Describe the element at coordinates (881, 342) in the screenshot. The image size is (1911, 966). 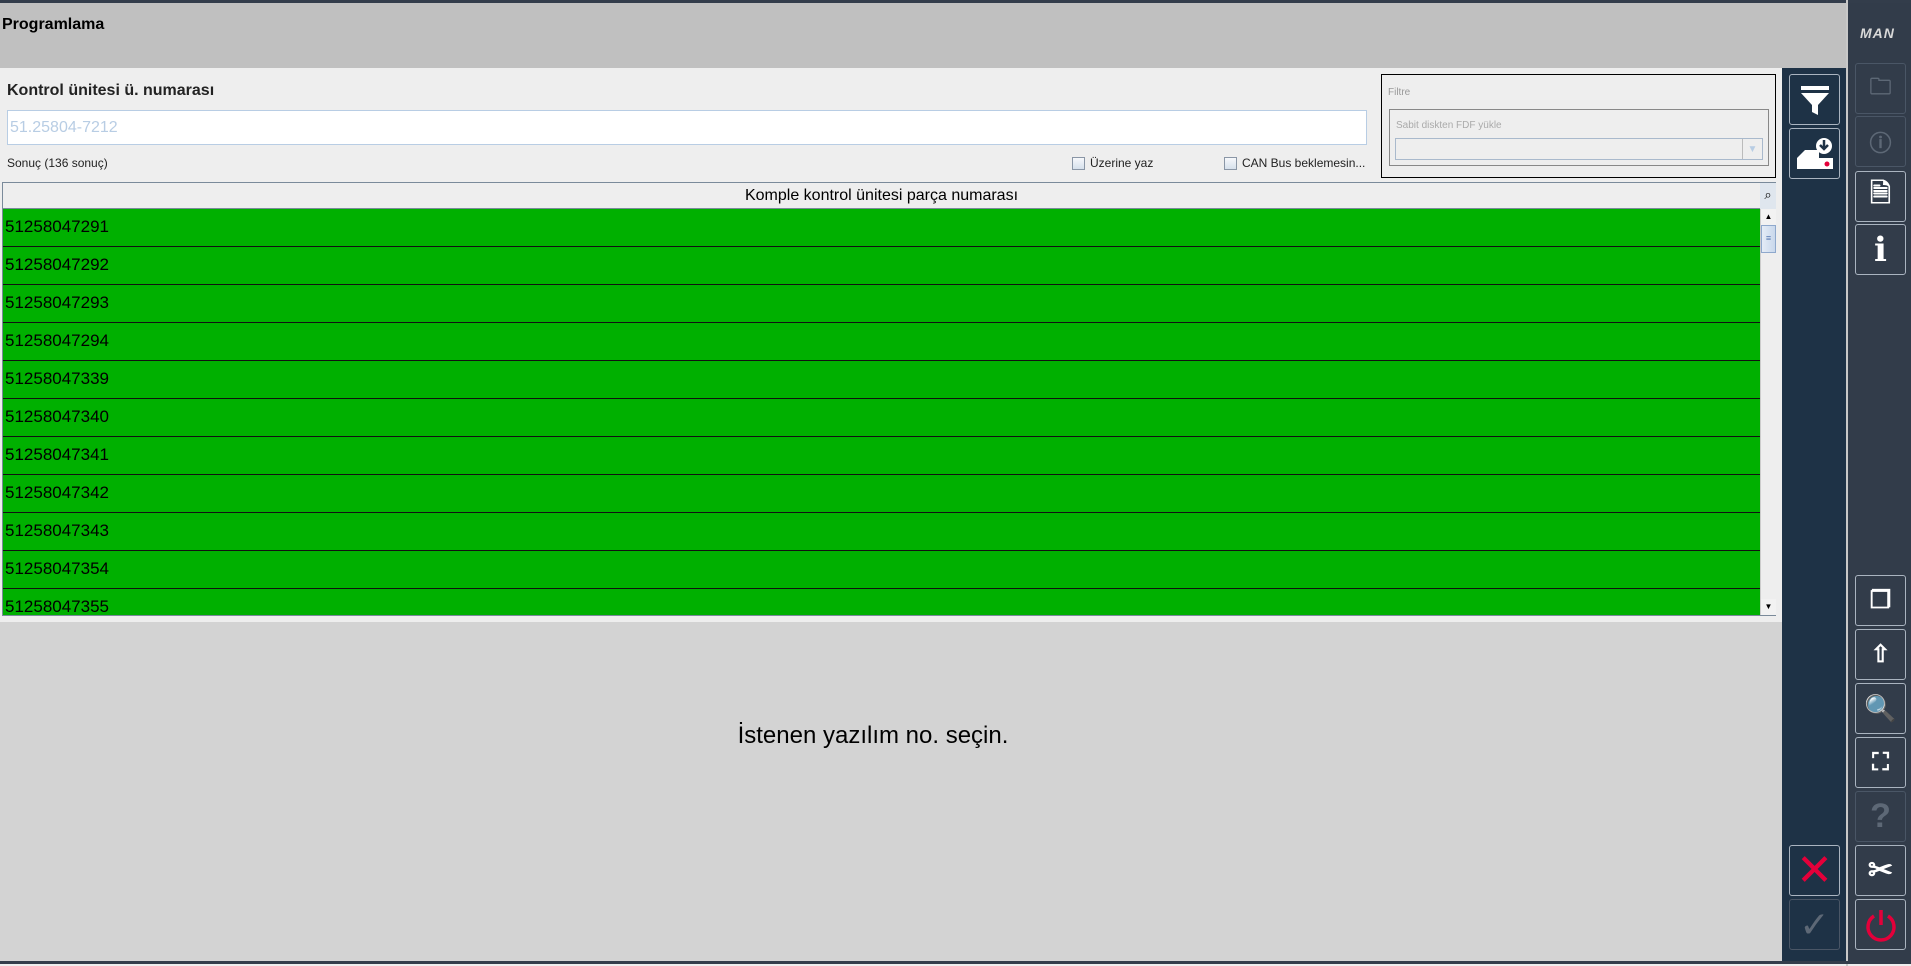
I see `table-row: 51258047294` at that location.